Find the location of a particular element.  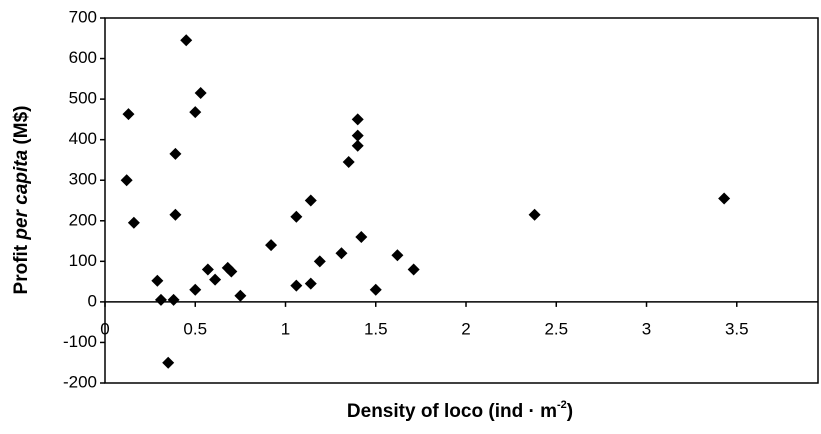

x-tick-label: 3.5 is located at coordinates (737, 328).